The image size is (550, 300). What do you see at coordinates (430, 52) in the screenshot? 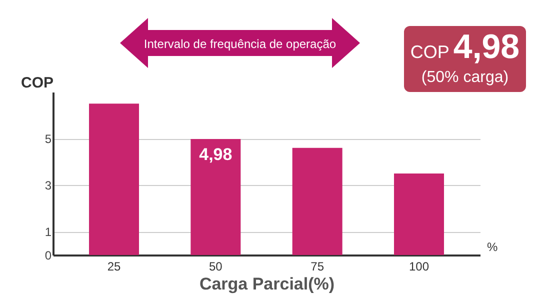
I see `text: COP` at bounding box center [430, 52].